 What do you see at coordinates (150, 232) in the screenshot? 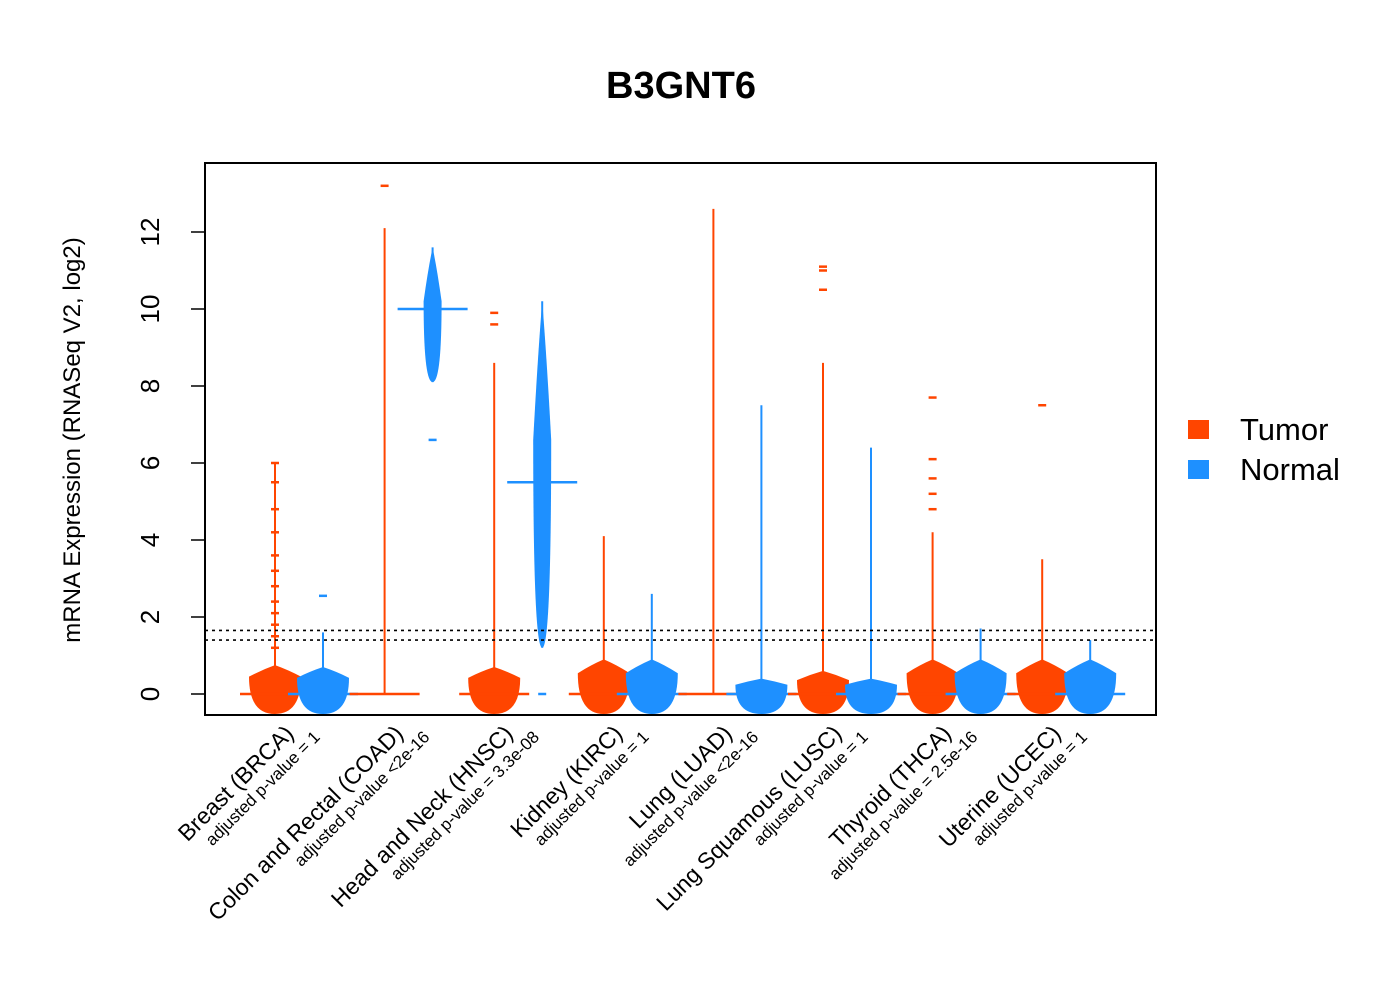
I see `y-tick-label: 12` at bounding box center [150, 232].